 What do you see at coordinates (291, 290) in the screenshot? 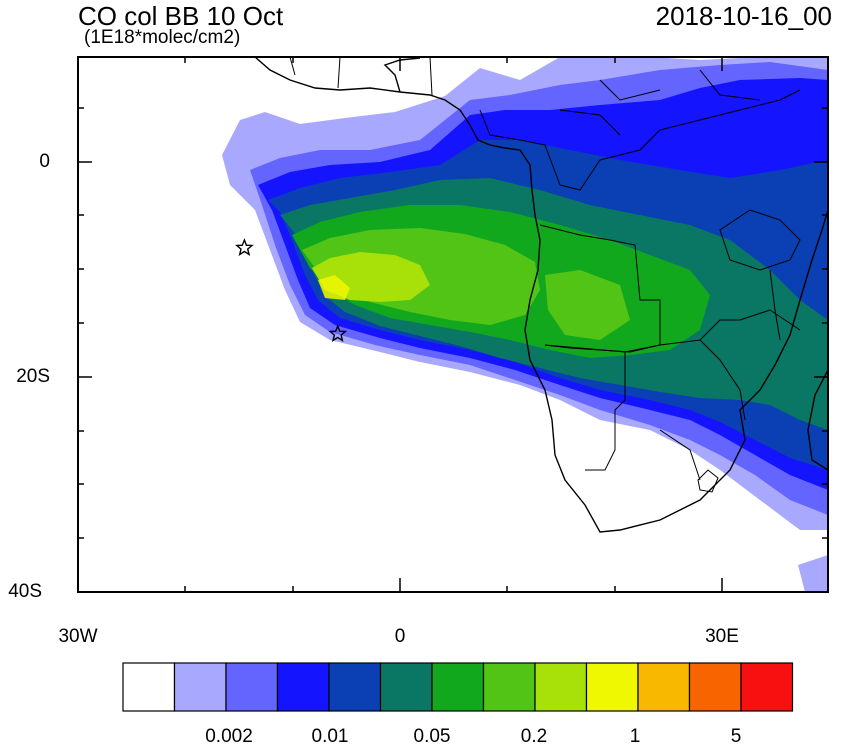
I see `marker-layer` at bounding box center [291, 290].